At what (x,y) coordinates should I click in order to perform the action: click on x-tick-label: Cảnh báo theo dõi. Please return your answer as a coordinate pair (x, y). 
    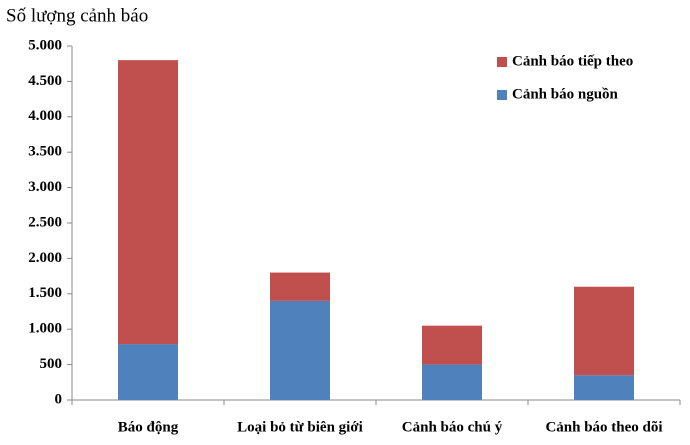
    Looking at the image, I should click on (603, 427).